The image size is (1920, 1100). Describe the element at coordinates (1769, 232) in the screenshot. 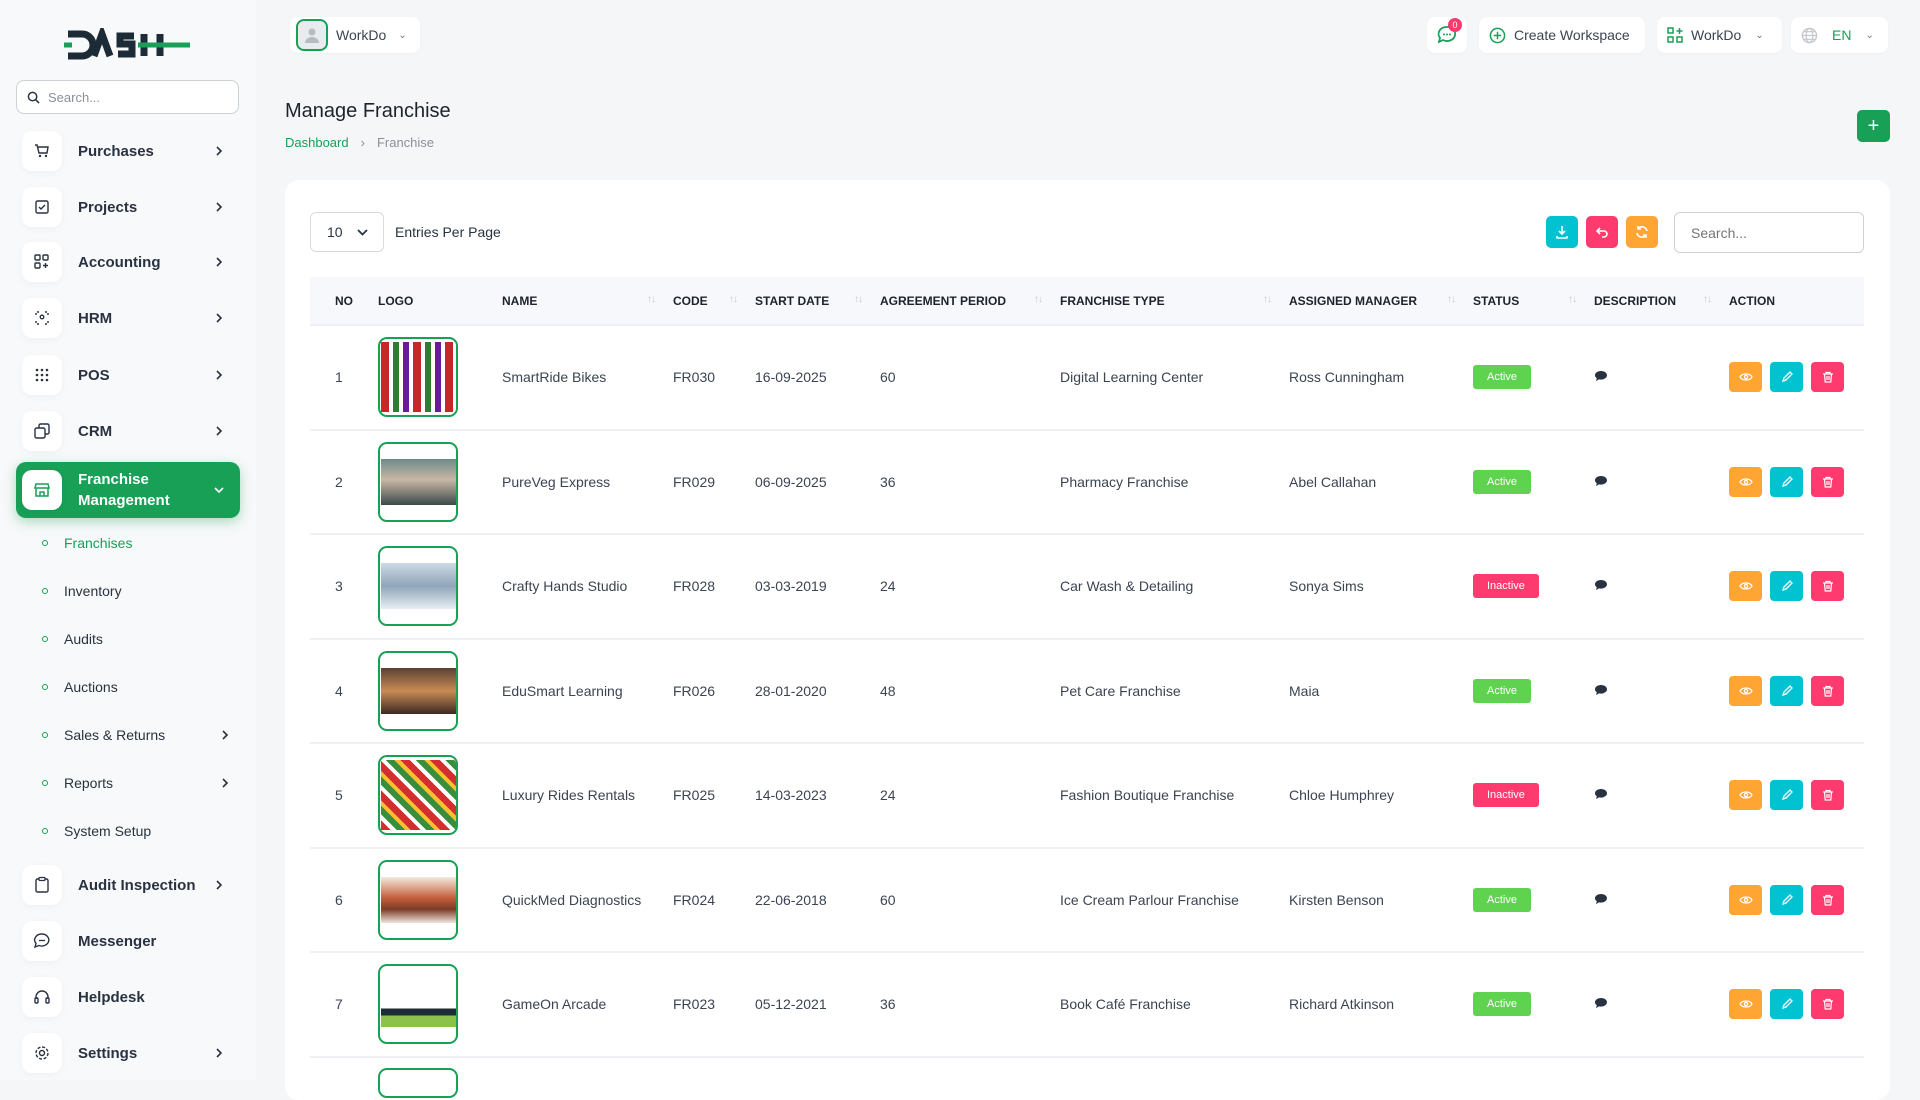

I see `table-search-input` at that location.